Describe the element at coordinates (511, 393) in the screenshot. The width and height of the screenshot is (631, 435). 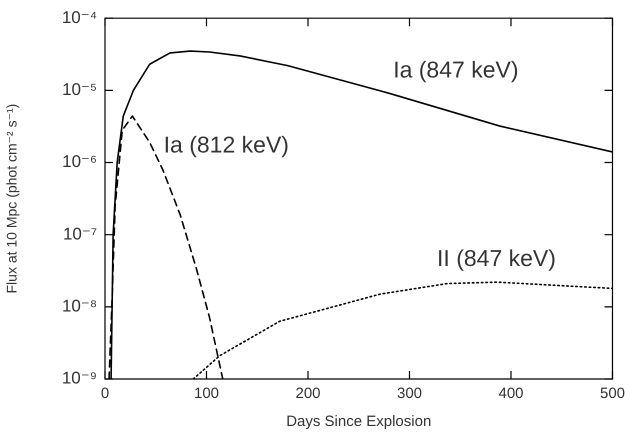
I see `x-tick-label: 400` at that location.